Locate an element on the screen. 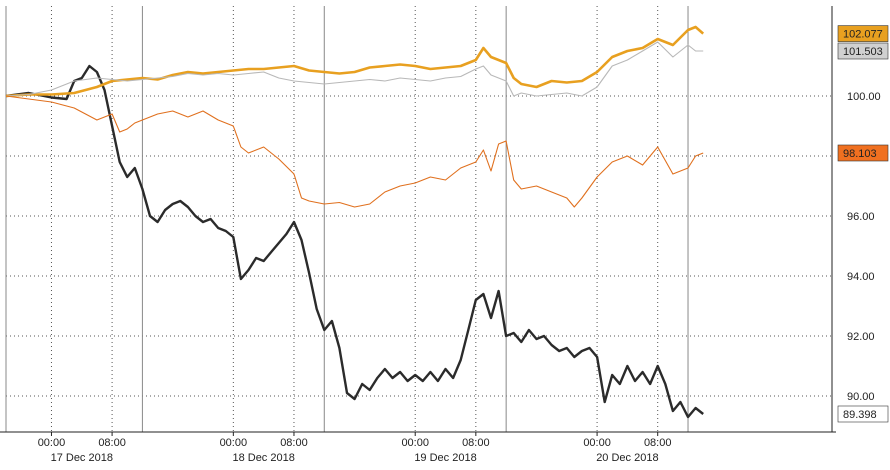 The height and width of the screenshot is (470, 890). x-date-label: 17 Dec 2018 is located at coordinates (82, 458).